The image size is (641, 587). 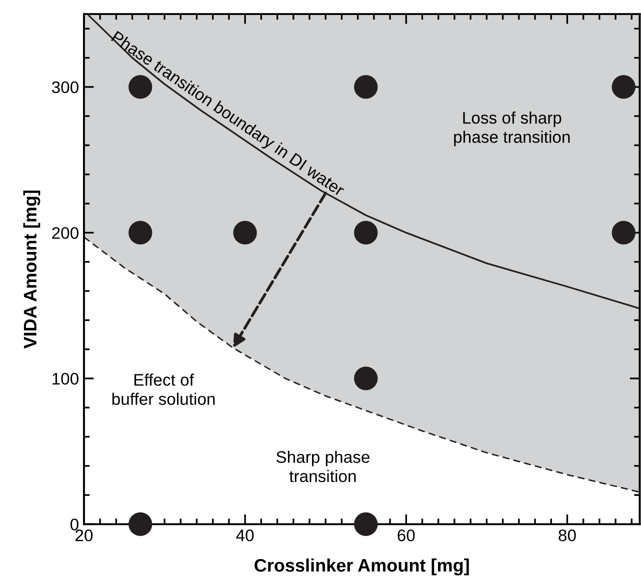 What do you see at coordinates (361, 567) in the screenshot?
I see `x-axis-title: Crosslinker Amount [mg]` at bounding box center [361, 567].